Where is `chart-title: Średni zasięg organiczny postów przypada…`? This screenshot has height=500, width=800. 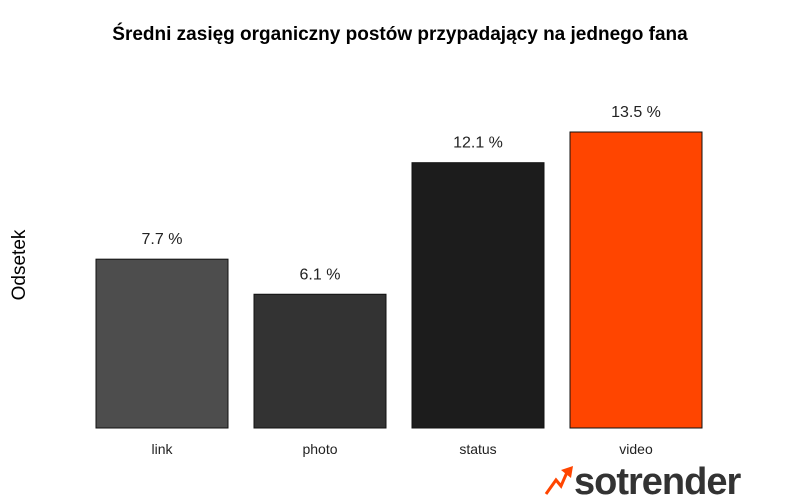
chart-title: Średni zasięg organiczny postów przypada… is located at coordinates (400, 34).